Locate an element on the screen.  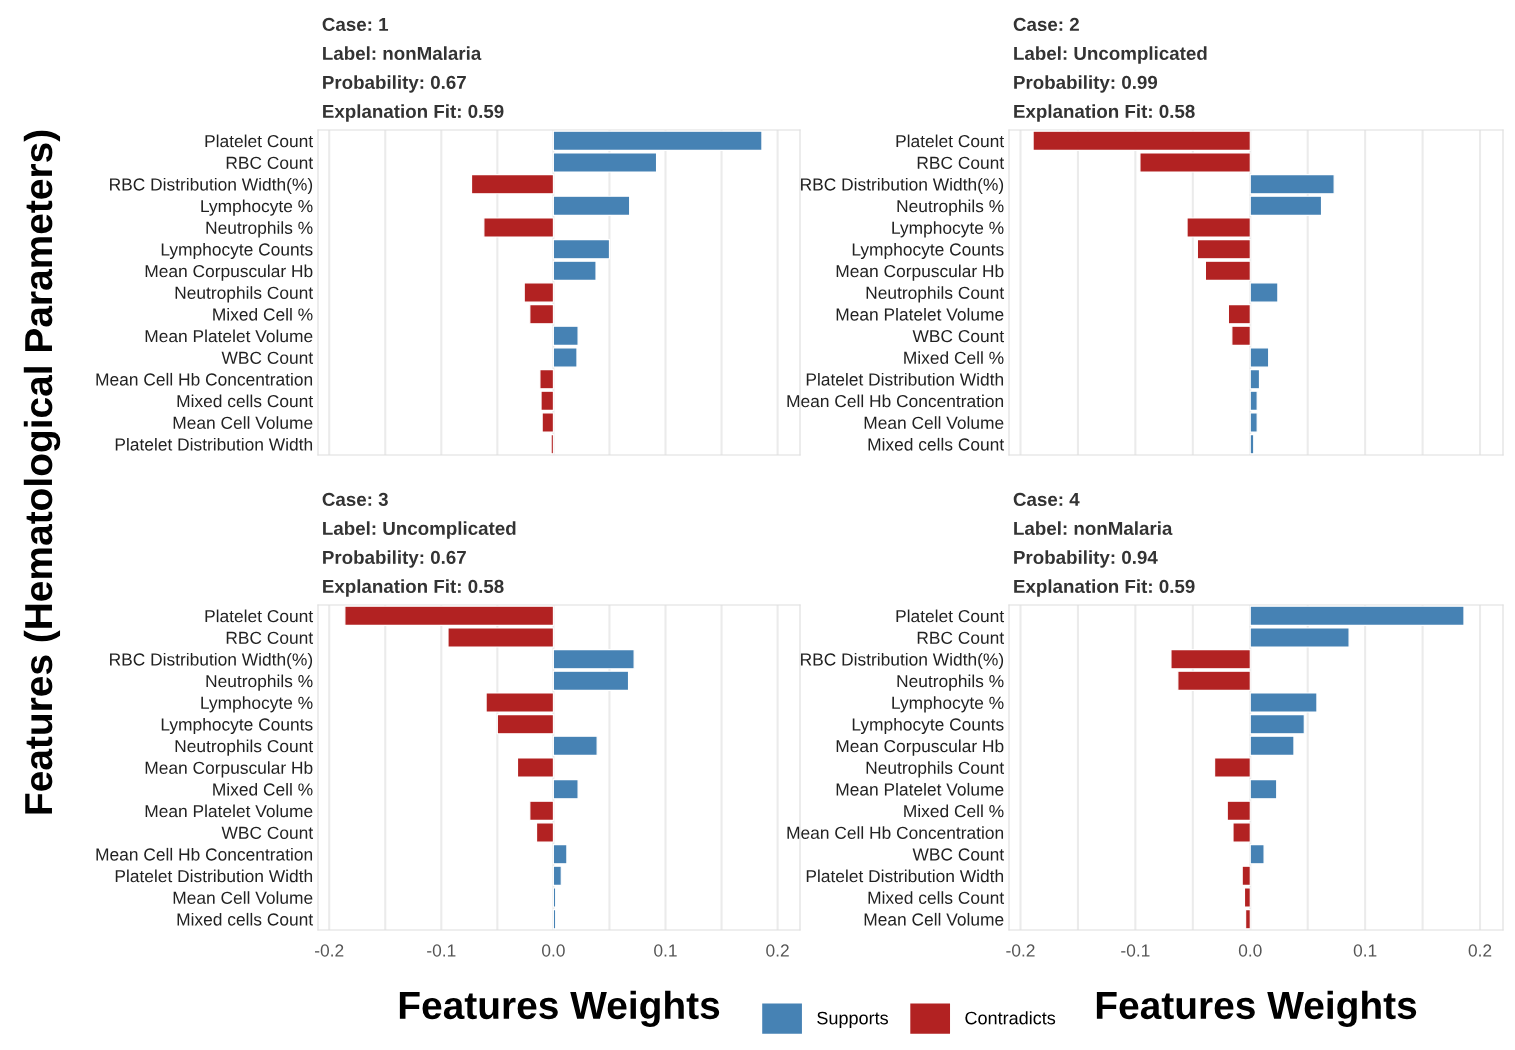
chart-title: Case: 3 is located at coordinates (355, 499).